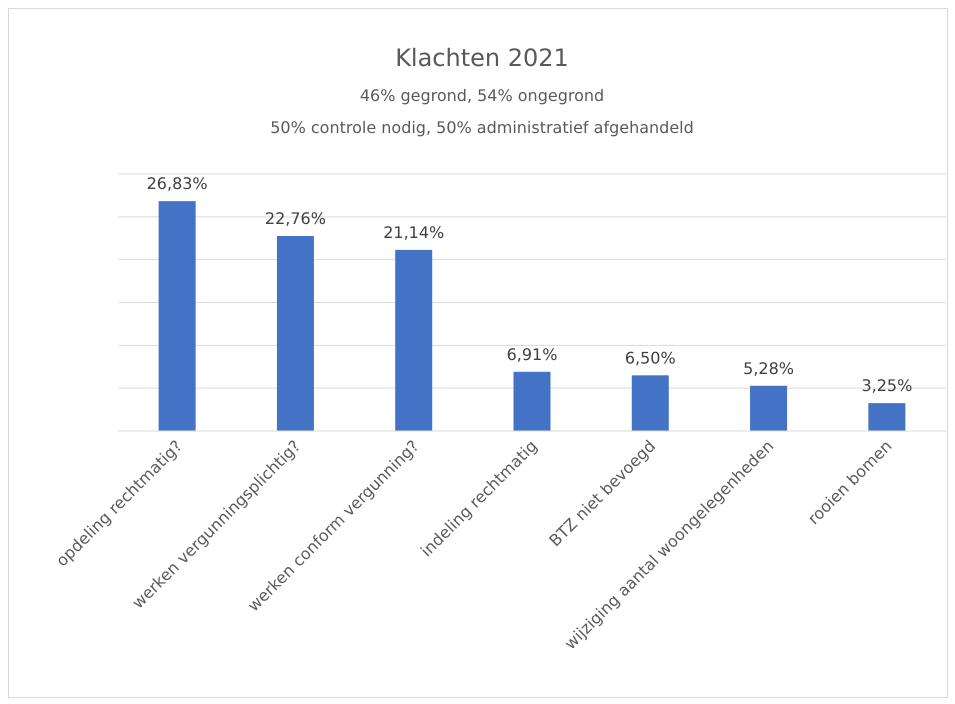  What do you see at coordinates (768, 368) in the screenshot?
I see `data-label: 5,28%` at bounding box center [768, 368].